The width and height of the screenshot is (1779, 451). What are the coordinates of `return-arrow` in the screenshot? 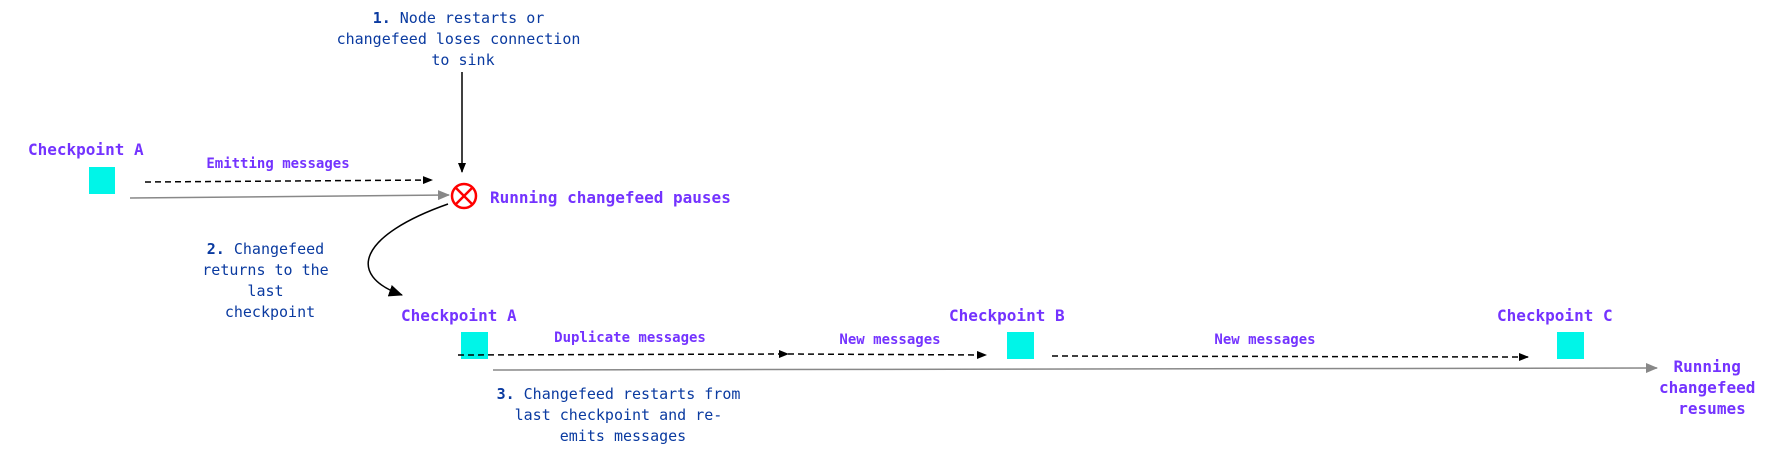 It's located at (408, 250).